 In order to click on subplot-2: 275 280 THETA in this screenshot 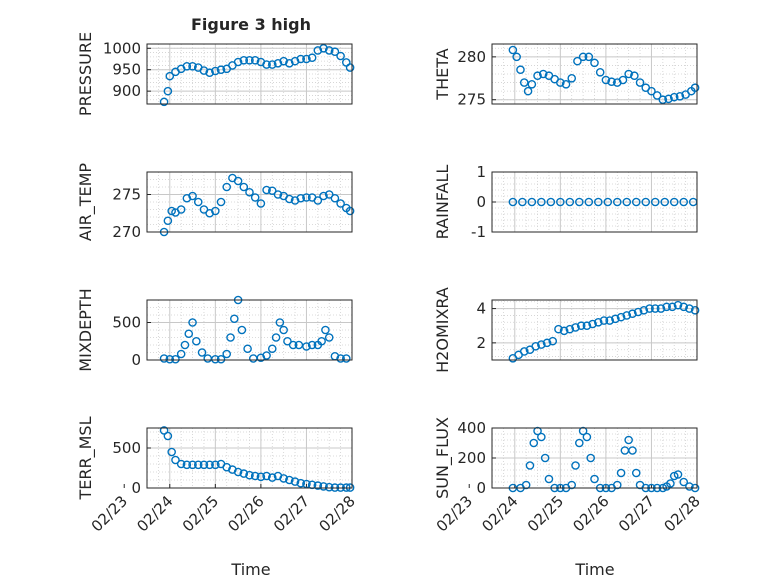, I will do `click(566, 76)`.